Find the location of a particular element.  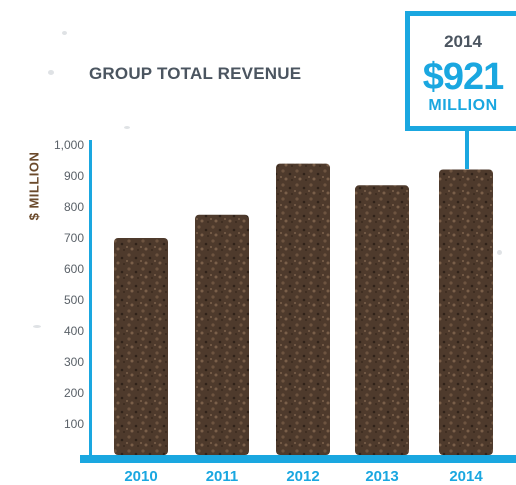

callout-box: 2014 $921 MILLION is located at coordinates (460, 71).